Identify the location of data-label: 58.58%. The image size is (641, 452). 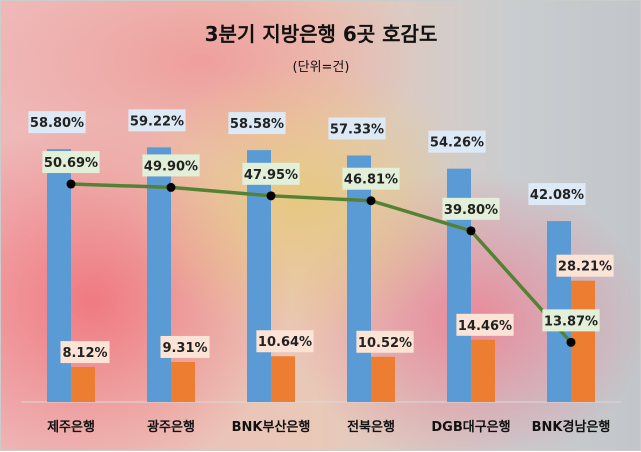
(257, 123).